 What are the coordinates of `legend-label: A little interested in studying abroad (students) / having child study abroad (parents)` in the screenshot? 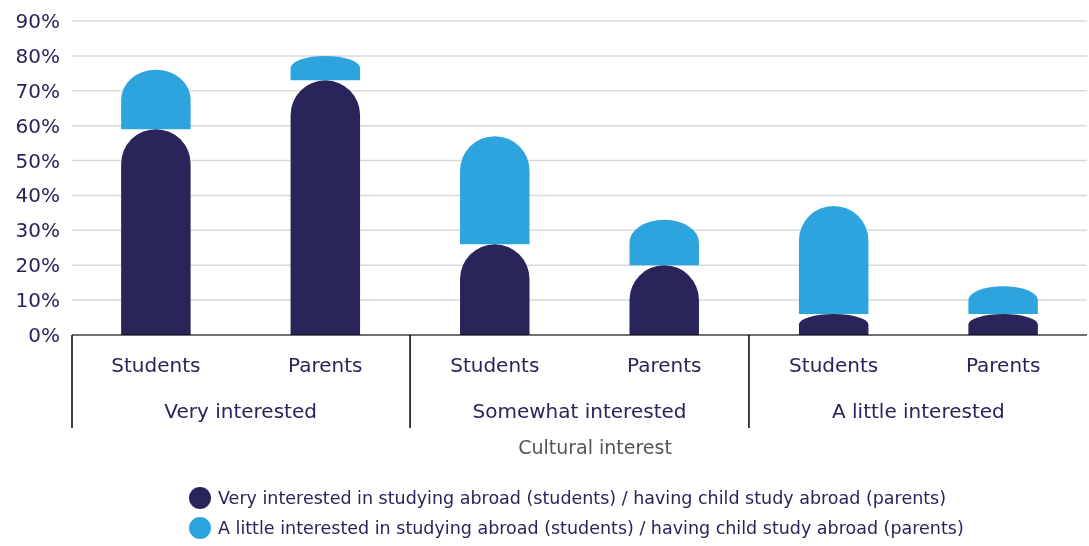 It's located at (591, 528).